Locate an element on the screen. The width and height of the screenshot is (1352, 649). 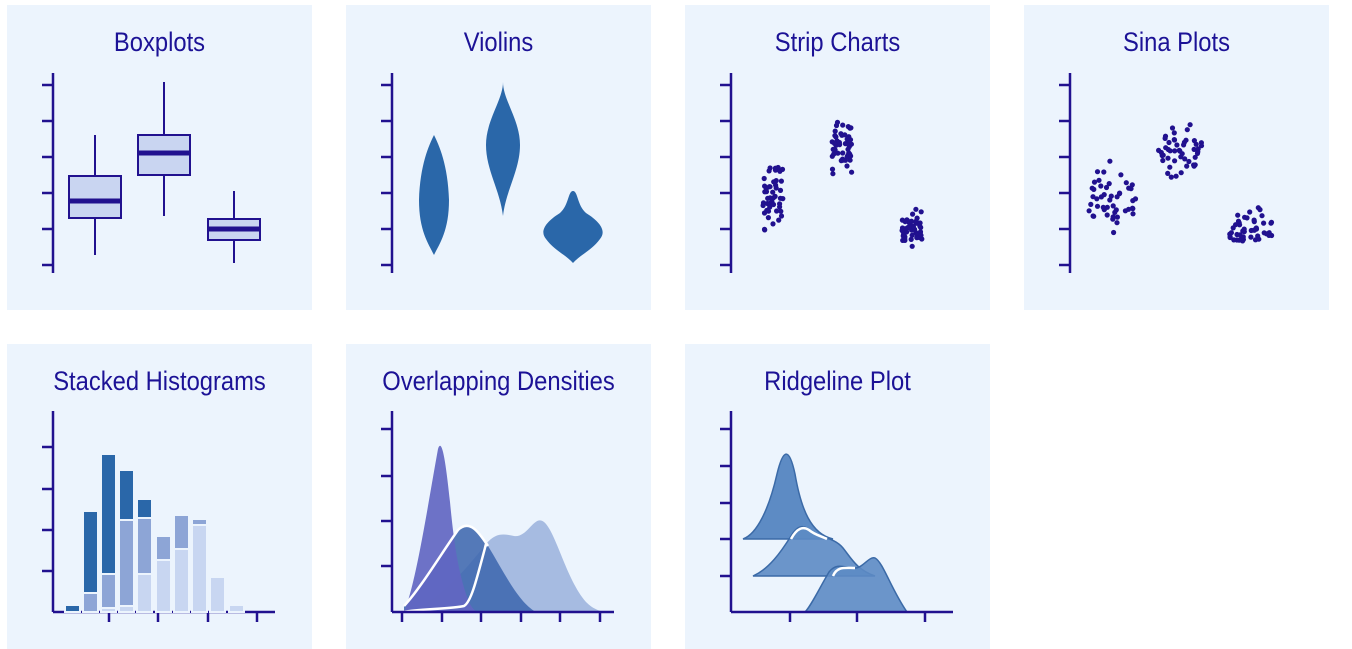
panel-title-histograms: Stacked Histograms is located at coordinates (159, 381).